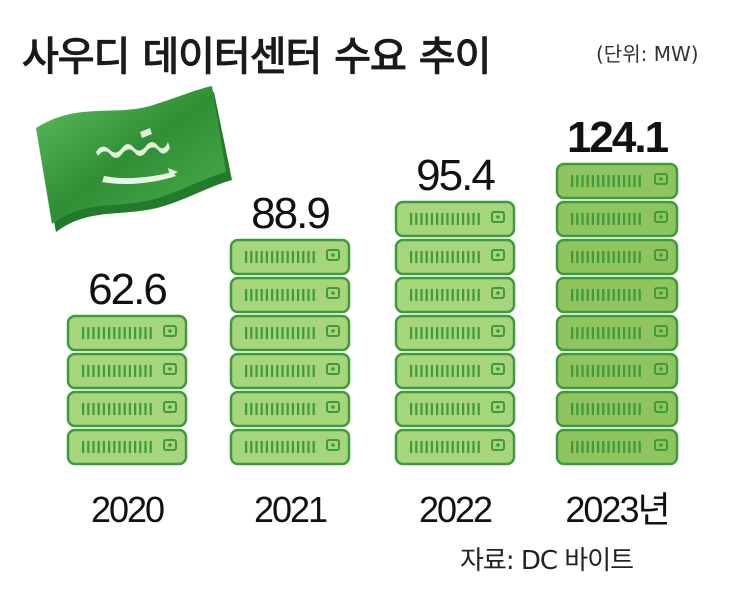 The height and width of the screenshot is (601, 736). I want to click on bar-2020, so click(127, 390).